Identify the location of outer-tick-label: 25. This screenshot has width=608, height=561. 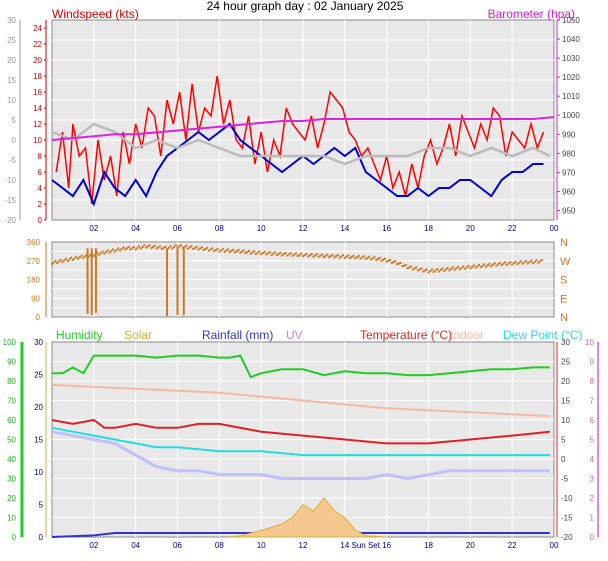
(11, 40).